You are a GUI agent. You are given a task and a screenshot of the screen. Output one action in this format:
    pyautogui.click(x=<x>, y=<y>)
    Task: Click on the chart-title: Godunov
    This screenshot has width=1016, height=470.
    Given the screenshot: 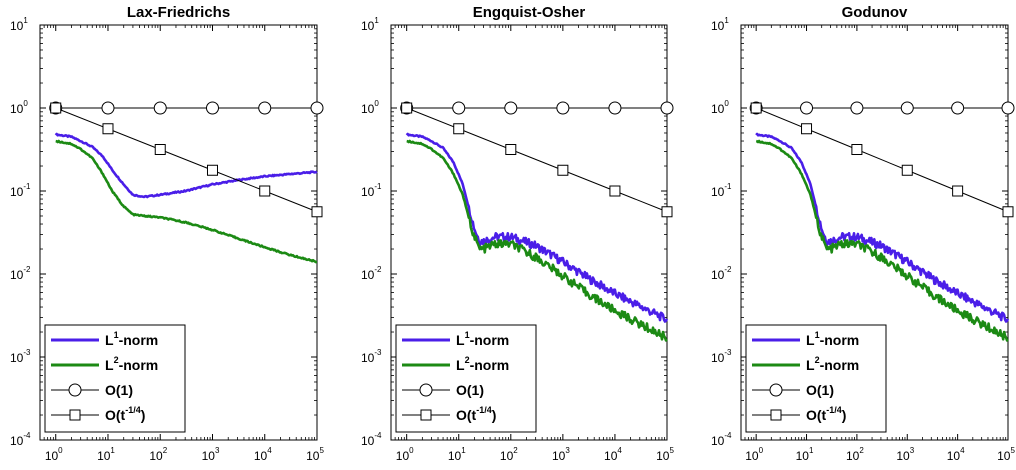 What is the action you would take?
    pyautogui.click(x=875, y=12)
    